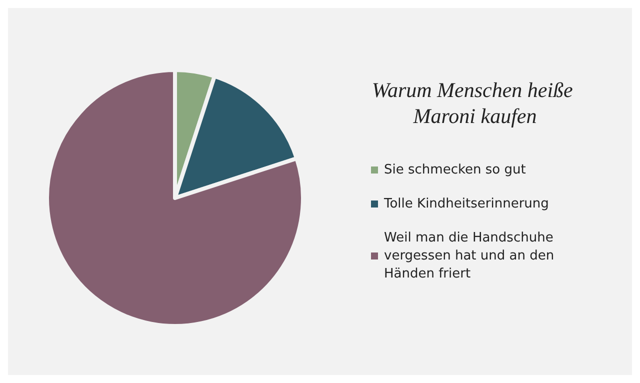  I want to click on legend-label: Weil man die Handschuhe vergessen hat und an den Händen friert, so click(471, 256).